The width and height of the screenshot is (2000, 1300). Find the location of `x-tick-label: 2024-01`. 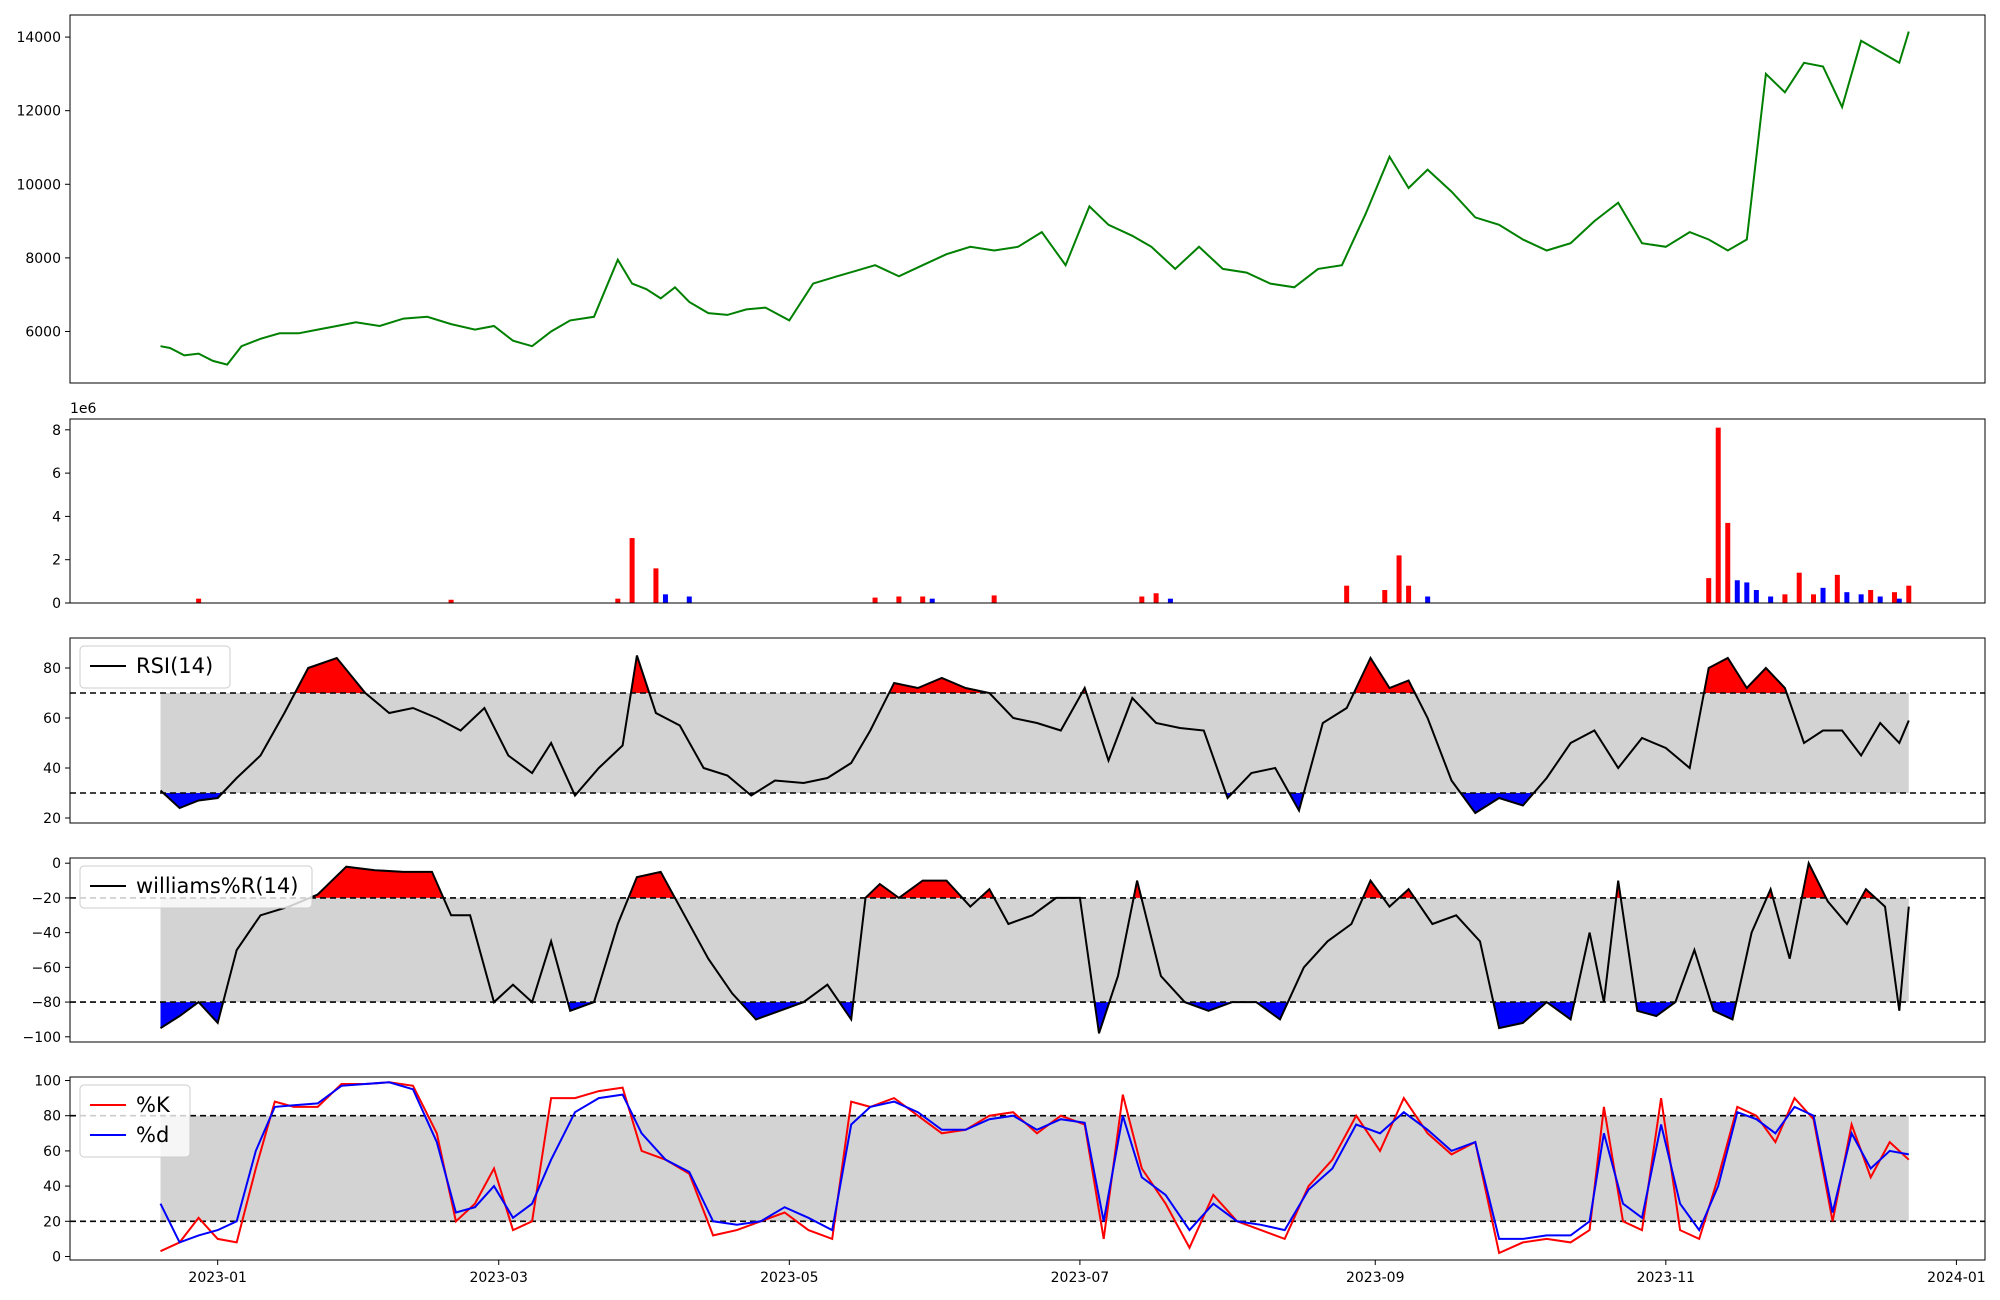

x-tick-label: 2024-01 is located at coordinates (1956, 1278).